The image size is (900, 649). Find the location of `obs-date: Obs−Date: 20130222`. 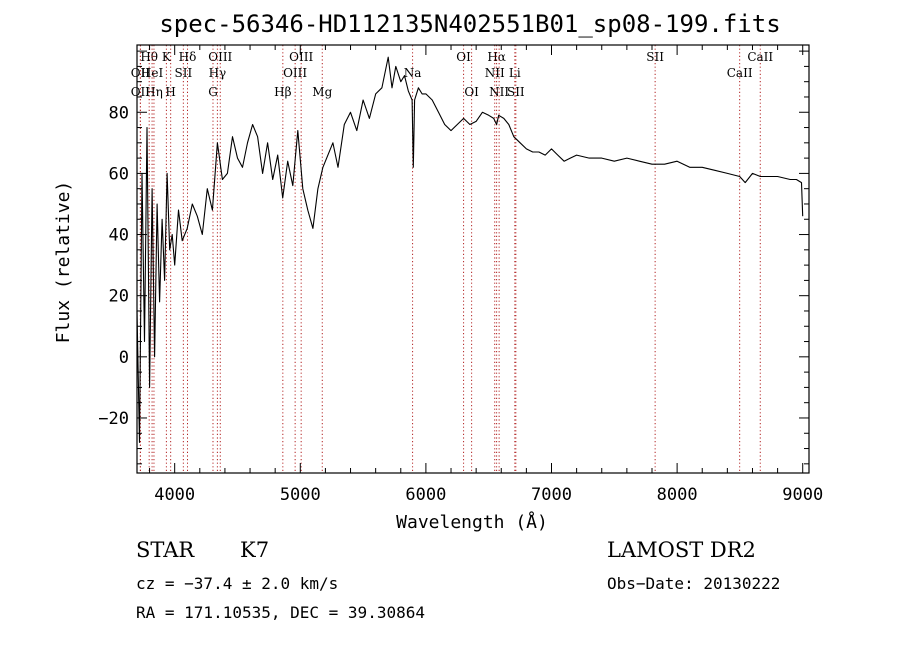

obs-date: Obs−Date: 20130222 is located at coordinates (694, 583).